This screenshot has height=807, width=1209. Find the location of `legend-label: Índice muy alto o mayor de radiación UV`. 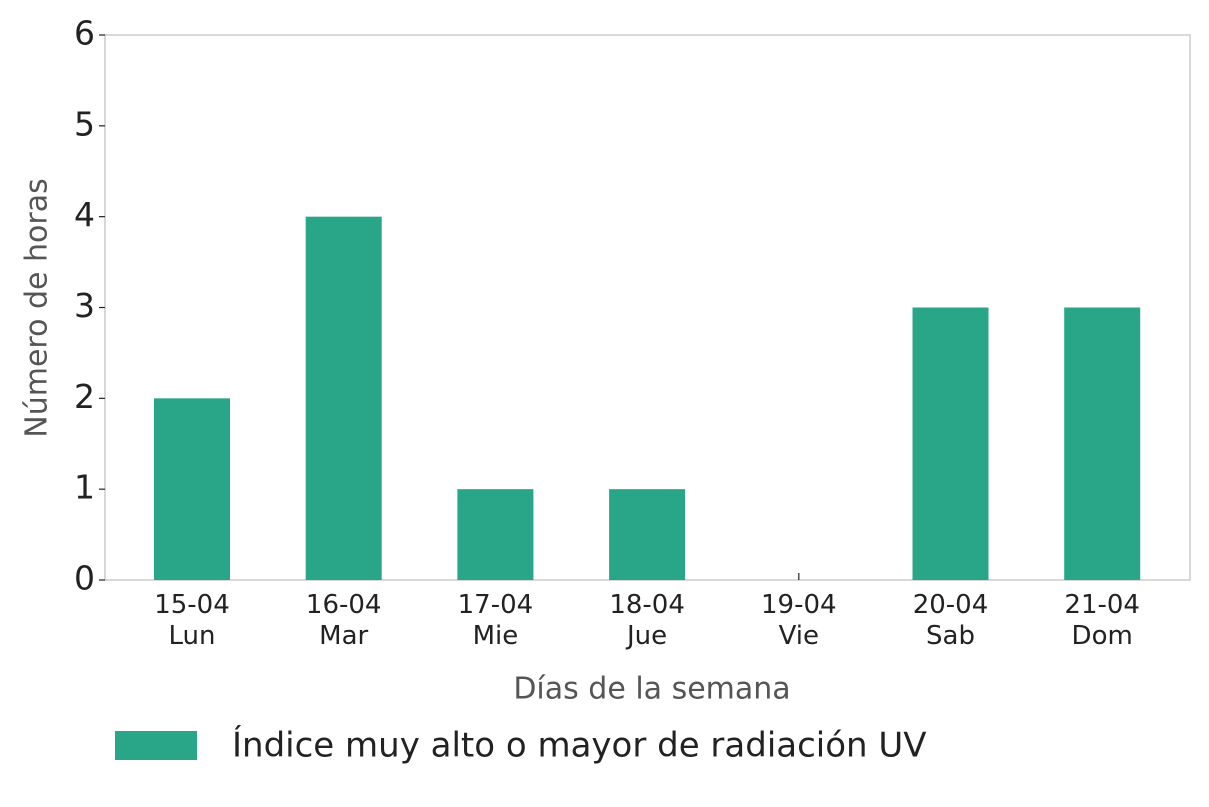

legend-label: Índice muy alto o mayor de radiación UV is located at coordinates (579, 745).